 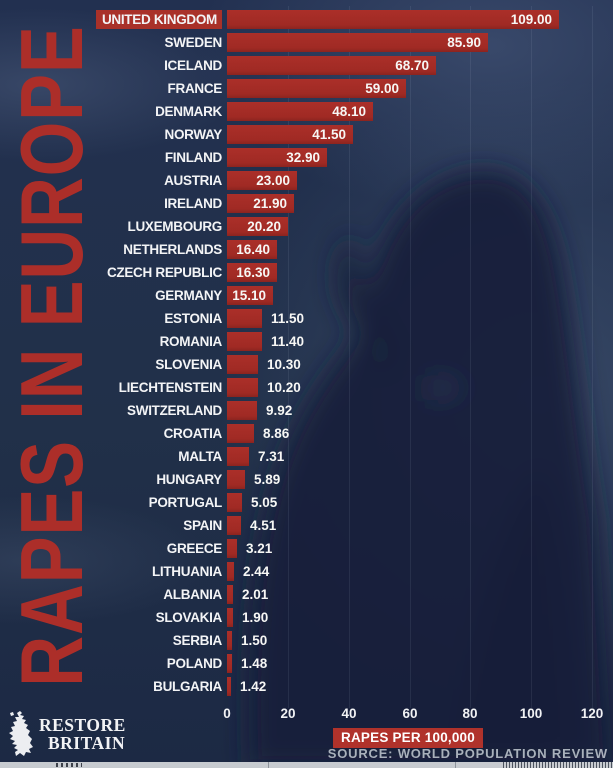 What do you see at coordinates (188, 111) in the screenshot?
I see `country-label: DENMARK` at bounding box center [188, 111].